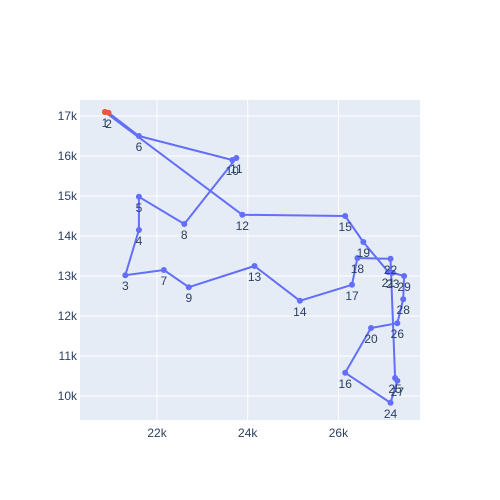 This screenshot has width=500, height=500. I want to click on y-tick-label: 10k, so click(68, 396).